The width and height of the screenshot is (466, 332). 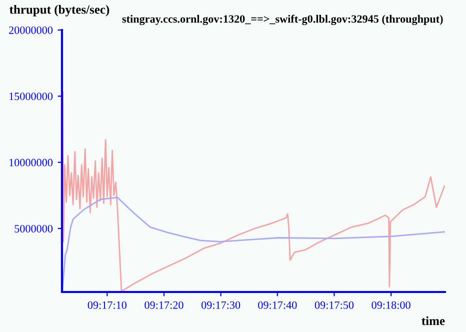 What do you see at coordinates (391, 305) in the screenshot?
I see `x-tick-label: 09:18:00` at bounding box center [391, 305].